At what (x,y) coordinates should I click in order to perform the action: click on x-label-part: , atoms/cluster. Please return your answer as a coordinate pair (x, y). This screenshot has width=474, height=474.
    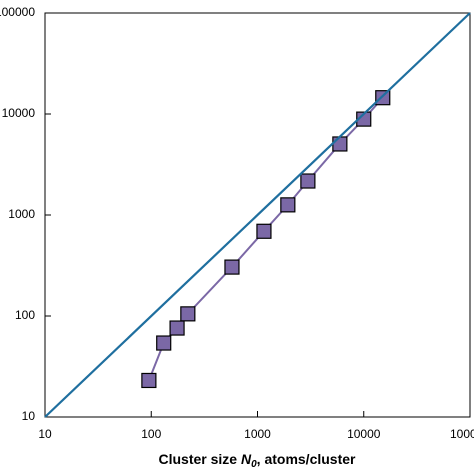
    Looking at the image, I should click on (306, 459).